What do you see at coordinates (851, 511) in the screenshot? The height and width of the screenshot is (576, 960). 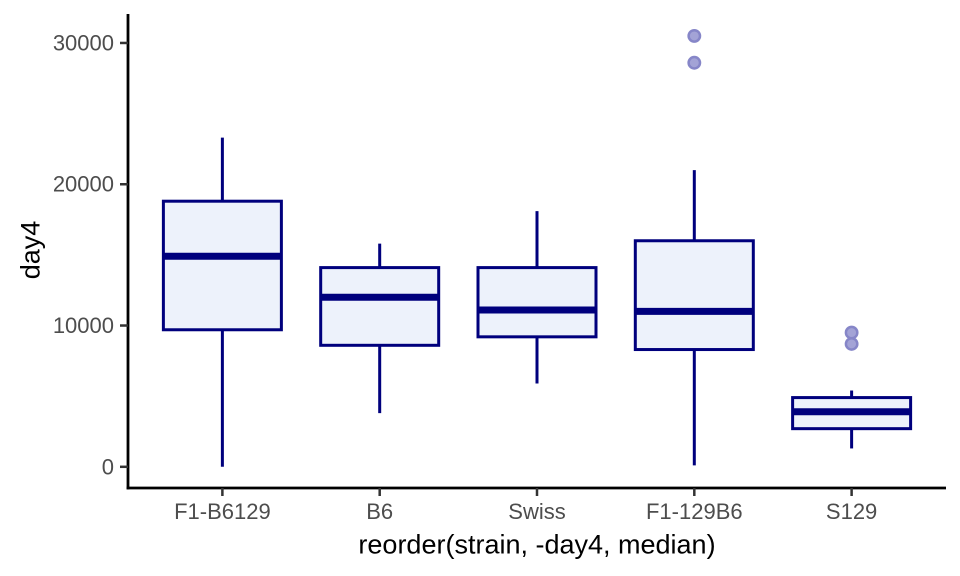 I see `x-tick-label: S129` at bounding box center [851, 511].